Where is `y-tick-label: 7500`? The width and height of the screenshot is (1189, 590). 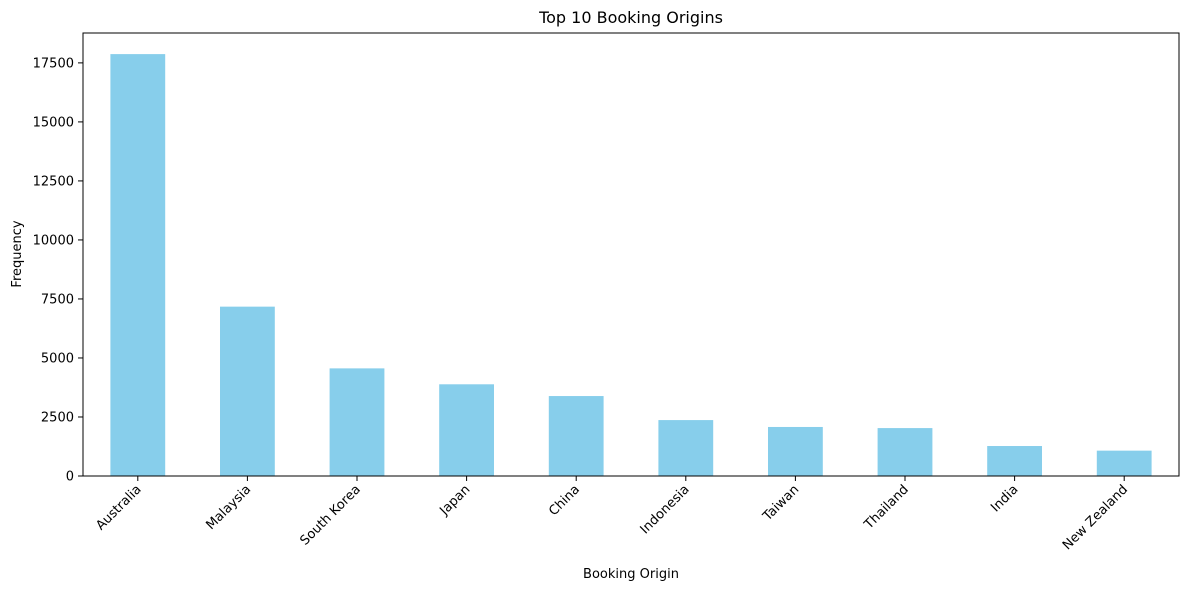
y-tick-label: 7500 is located at coordinates (57, 299).